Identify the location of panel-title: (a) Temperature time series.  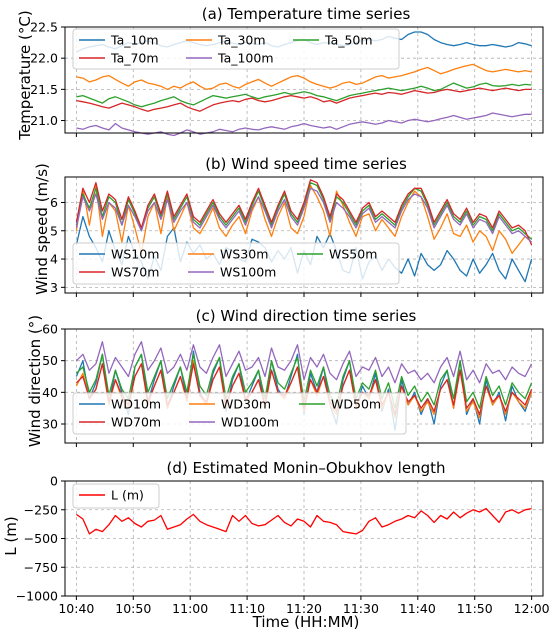
(306, 14).